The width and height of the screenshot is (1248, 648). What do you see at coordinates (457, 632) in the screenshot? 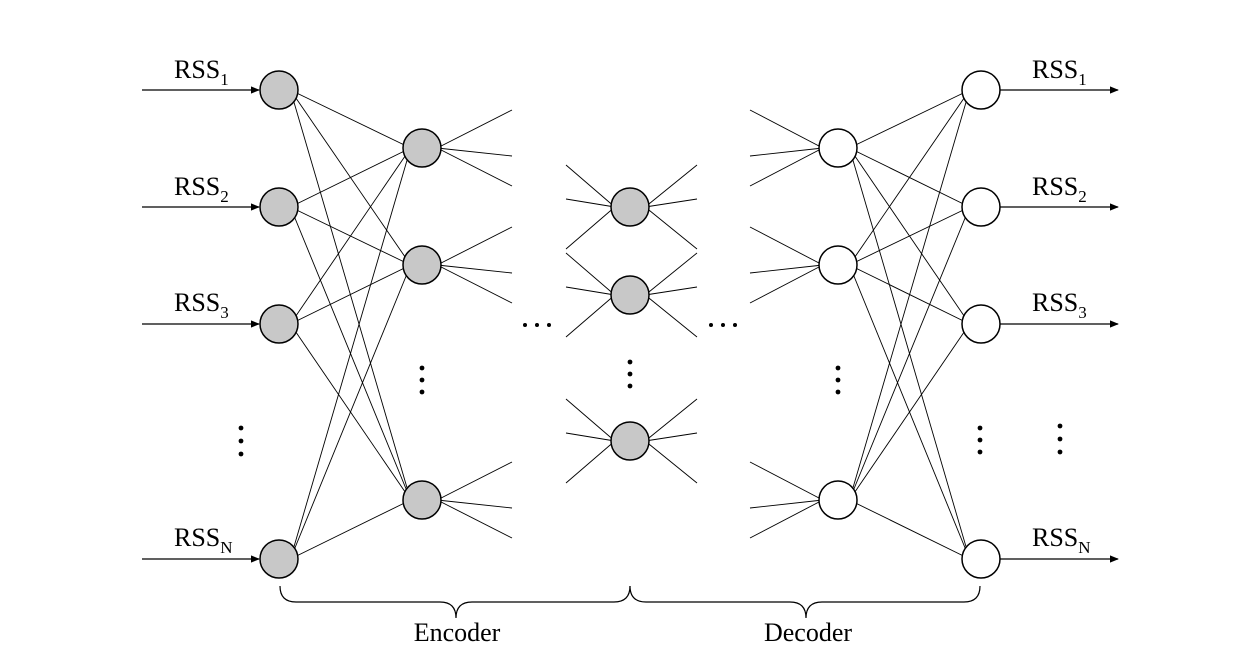
I see `encoder-label: Encoder` at bounding box center [457, 632].